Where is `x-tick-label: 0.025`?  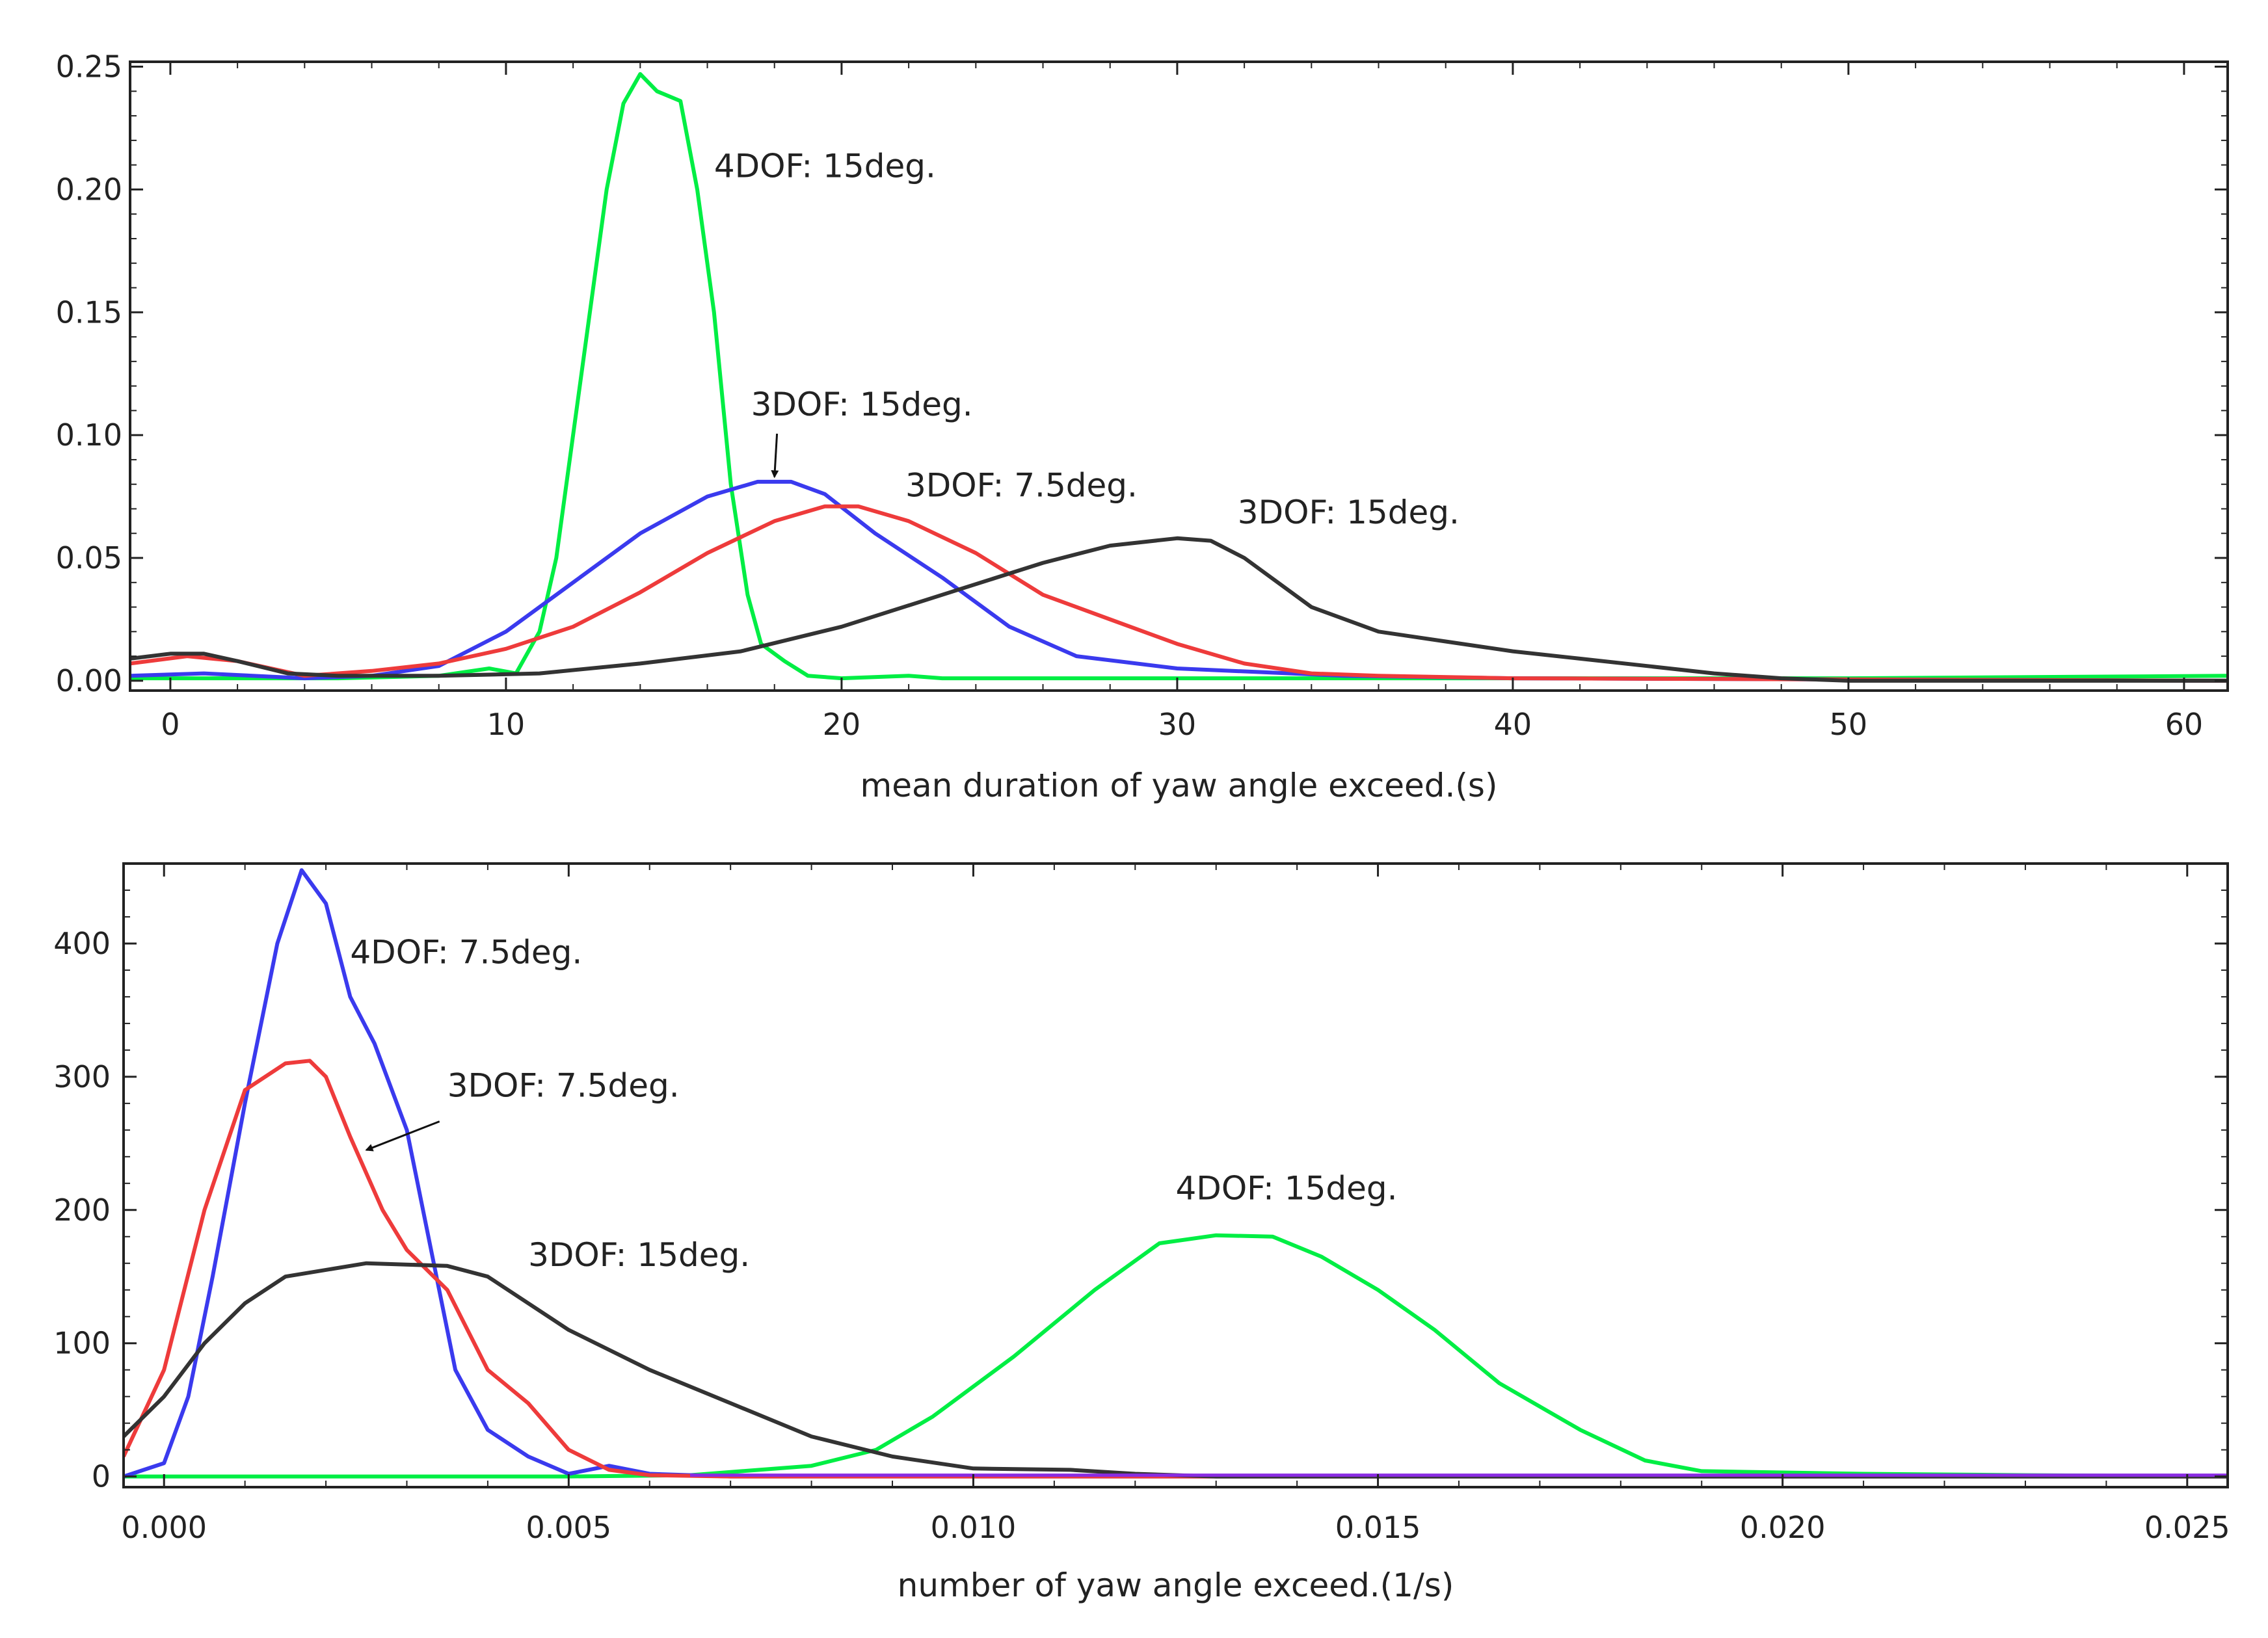
x-tick-label: 0.025 is located at coordinates (2187, 1527).